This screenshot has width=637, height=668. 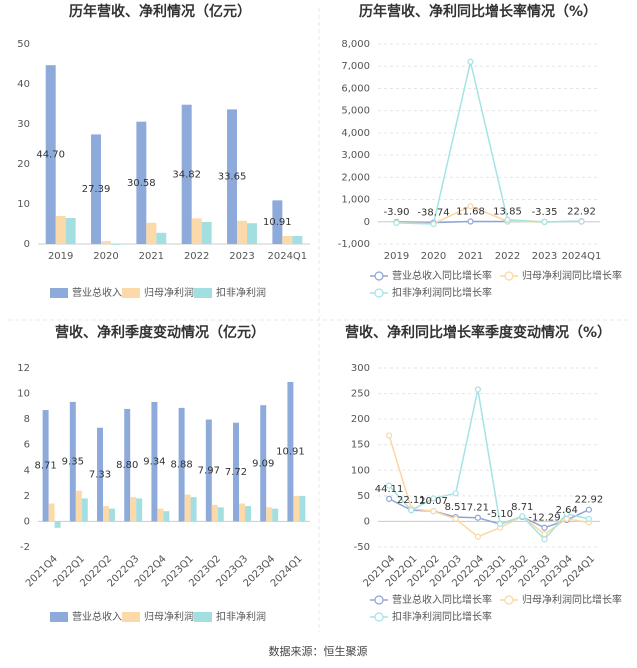 What do you see at coordinates (23, 164) in the screenshot?
I see `y-tick-label: 20` at bounding box center [23, 164].